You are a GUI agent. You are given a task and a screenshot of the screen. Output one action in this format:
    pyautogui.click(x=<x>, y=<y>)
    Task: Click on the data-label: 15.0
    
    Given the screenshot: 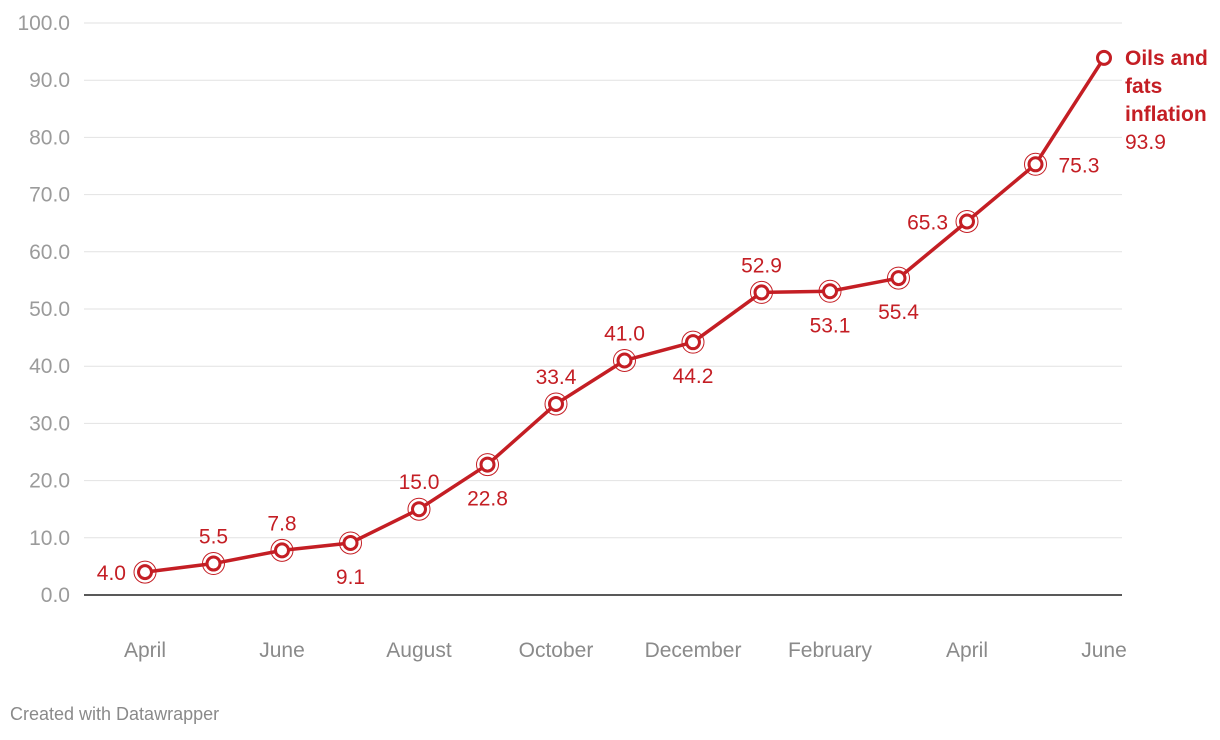 What is the action you would take?
    pyautogui.click(x=419, y=482)
    